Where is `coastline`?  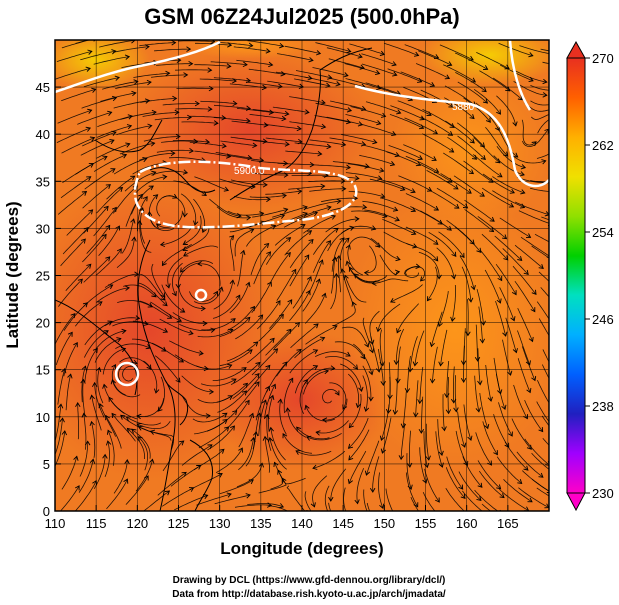 coastline is located at coordinates (201, 475).